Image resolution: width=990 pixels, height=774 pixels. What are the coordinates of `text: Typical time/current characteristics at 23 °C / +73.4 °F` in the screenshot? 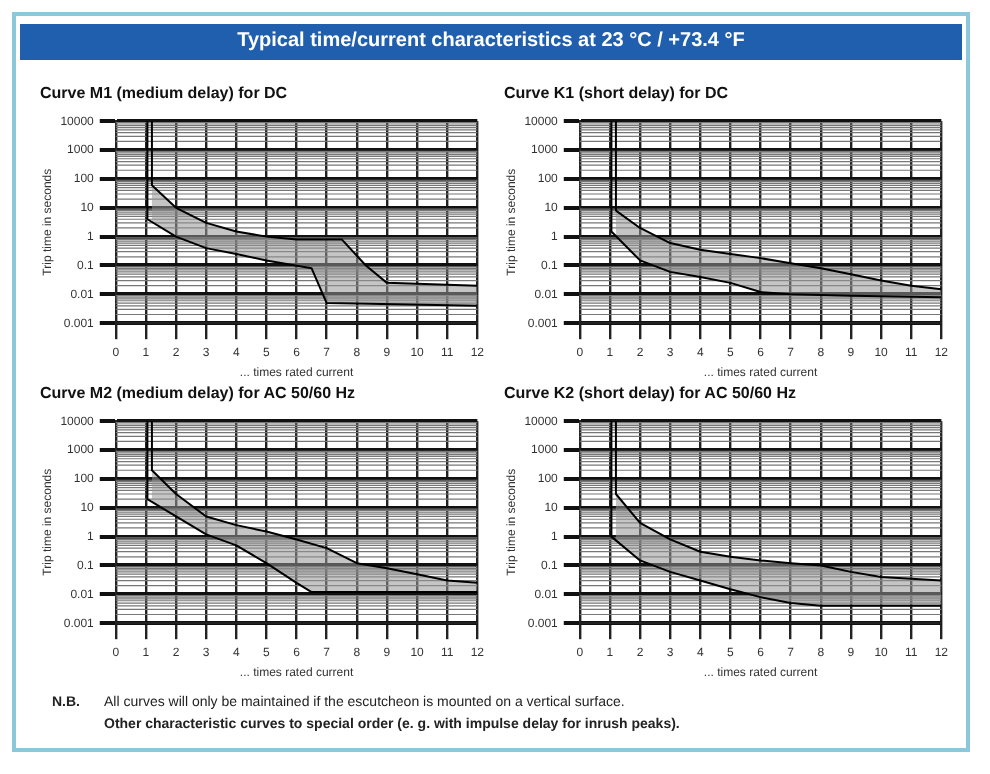 It's located at (491, 42).